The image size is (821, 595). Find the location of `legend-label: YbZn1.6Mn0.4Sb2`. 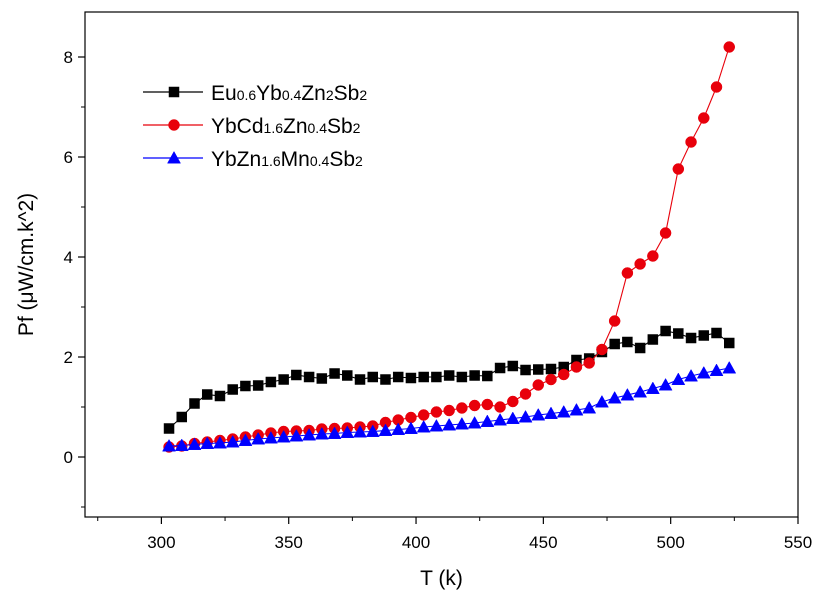

legend-label: YbZn1.6Mn0.4Sb2 is located at coordinates (287, 159).